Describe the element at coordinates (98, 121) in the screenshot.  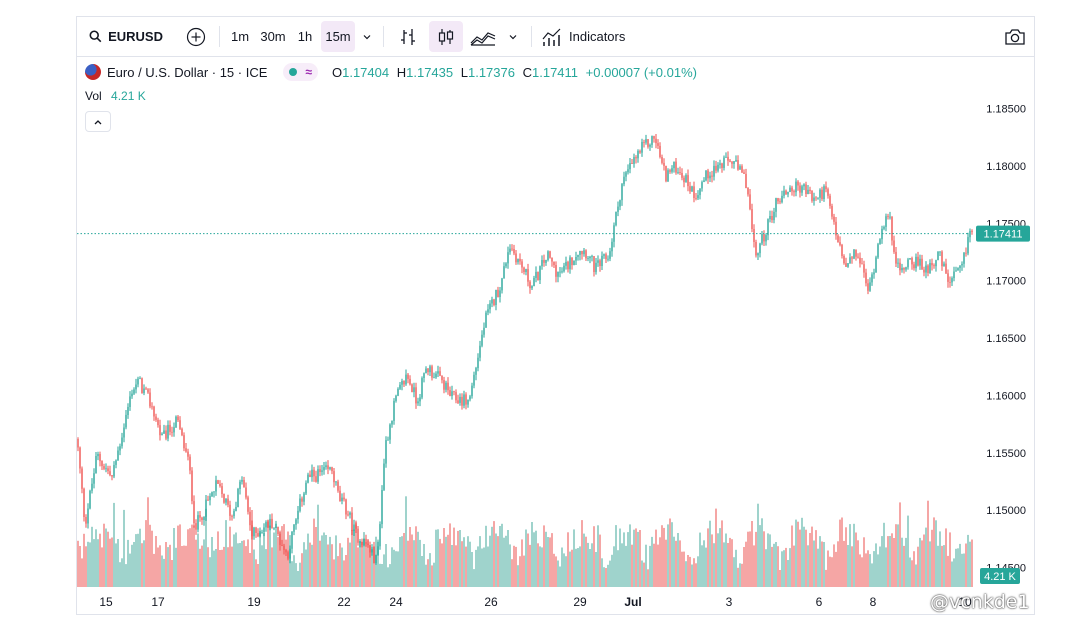
I see `collapse-legend-button` at that location.